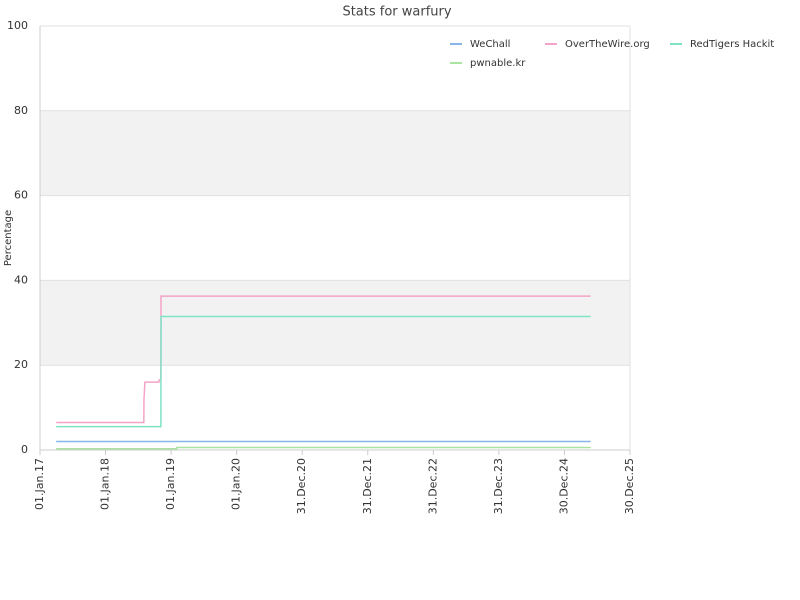 This screenshot has width=800, height=600. Describe the element at coordinates (301, 486) in the screenshot. I see `x-tick-label: 31.Dec.20` at that location.